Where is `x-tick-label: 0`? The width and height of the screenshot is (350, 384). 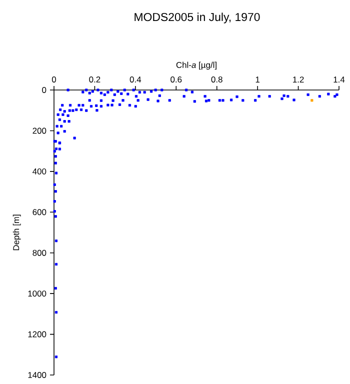 x-tick-label: 0 is located at coordinates (54, 79).